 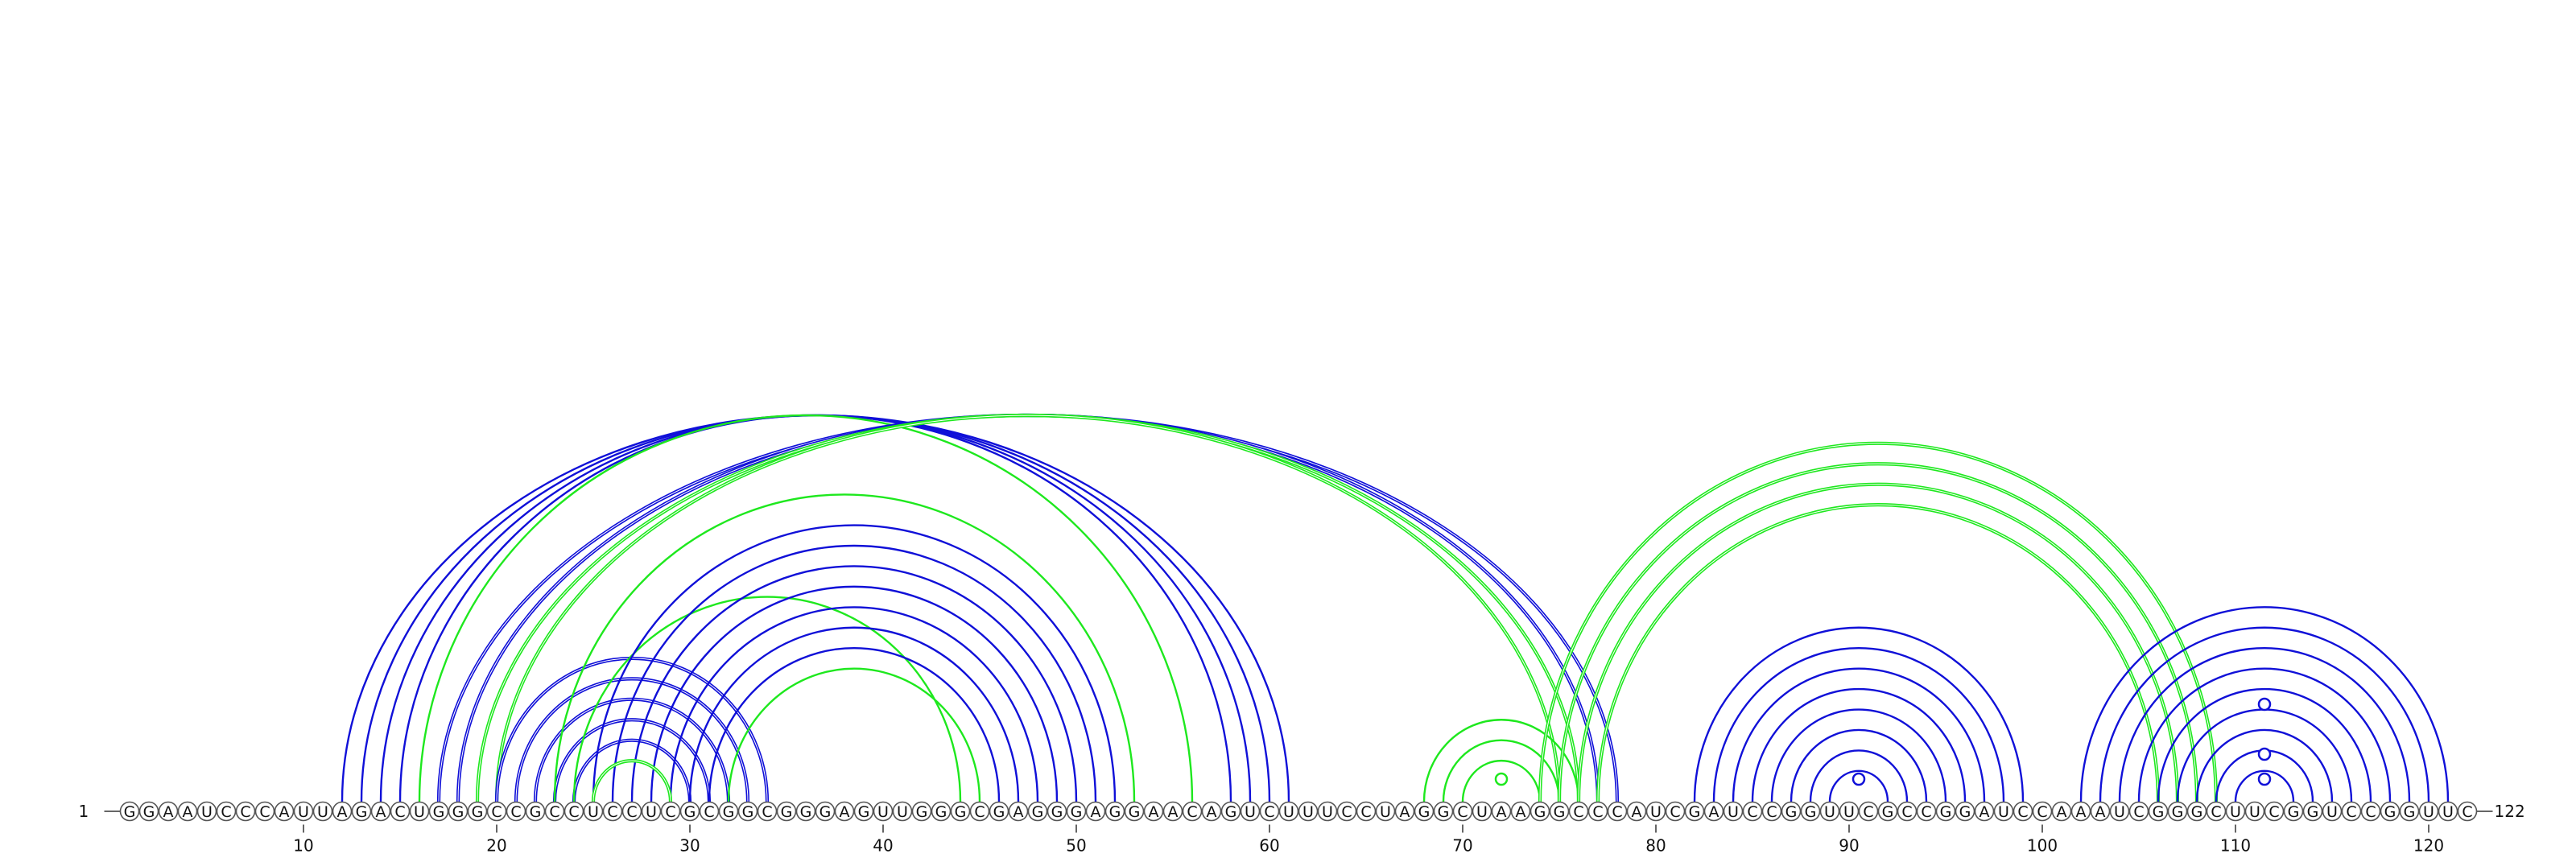 I want to click on tick-label-20: 20, so click(x=496, y=846).